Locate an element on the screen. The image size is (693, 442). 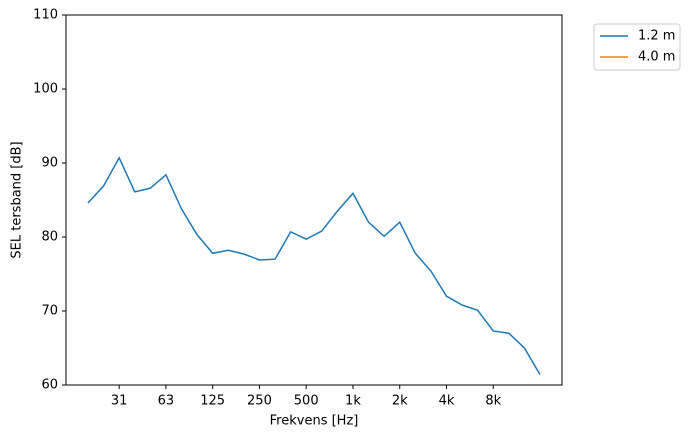
y-tick-label: 90 is located at coordinates (49, 163).